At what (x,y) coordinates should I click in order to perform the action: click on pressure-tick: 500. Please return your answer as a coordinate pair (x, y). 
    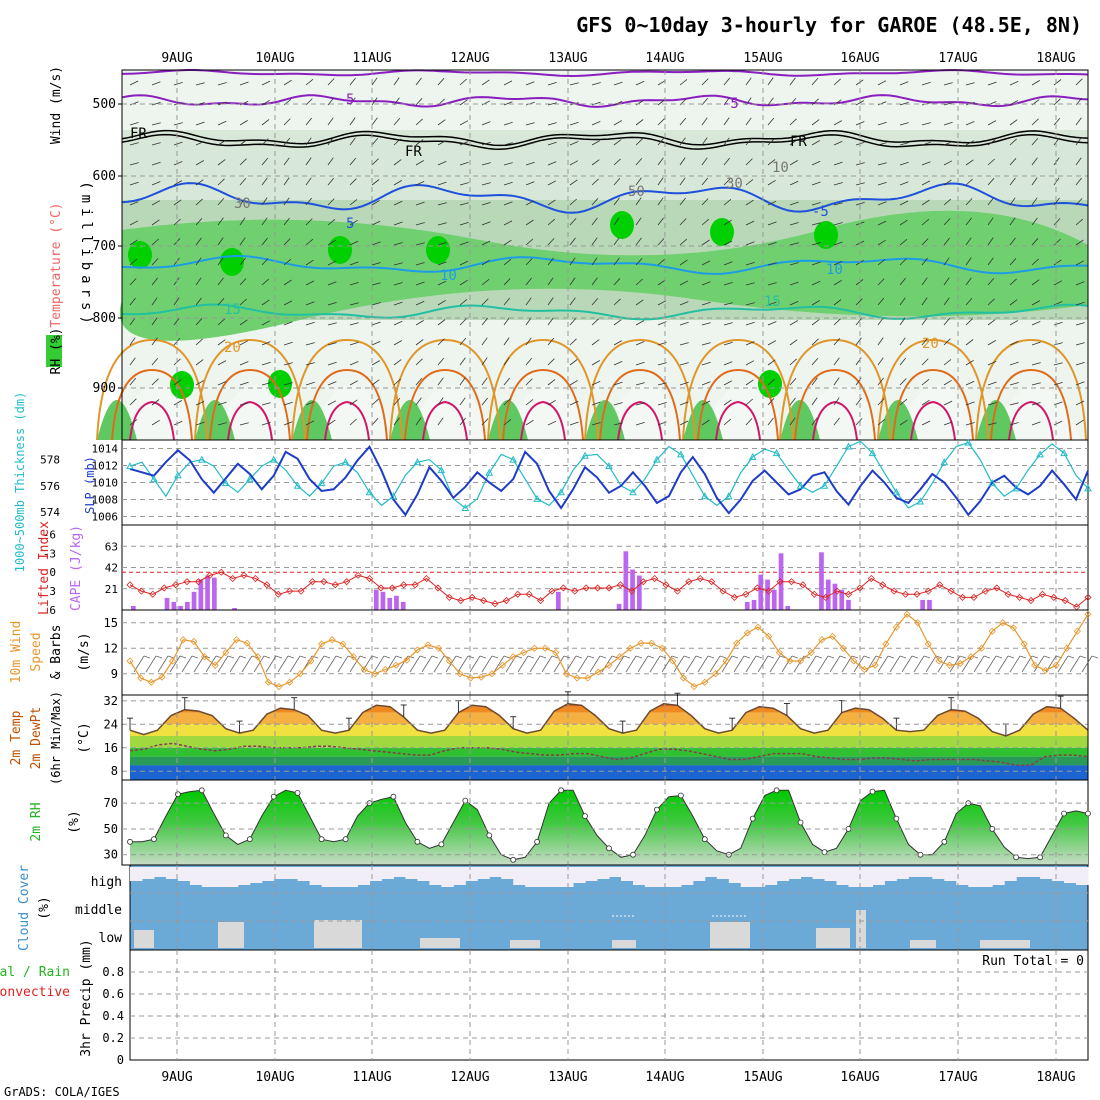
    Looking at the image, I should click on (104, 104).